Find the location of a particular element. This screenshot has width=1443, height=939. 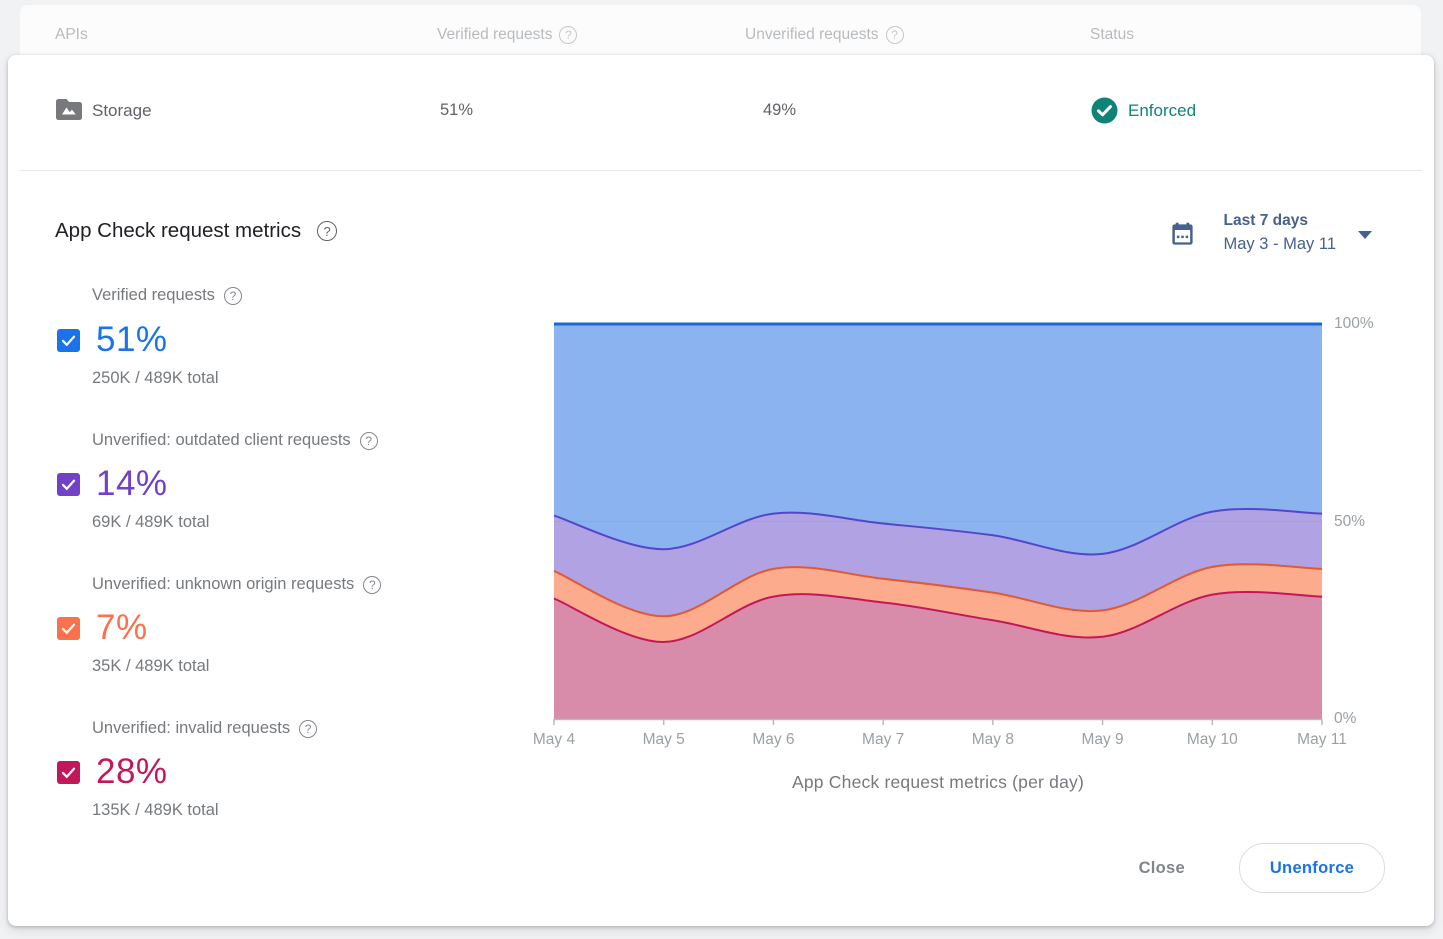

metric-percent: 14% is located at coordinates (132, 483).